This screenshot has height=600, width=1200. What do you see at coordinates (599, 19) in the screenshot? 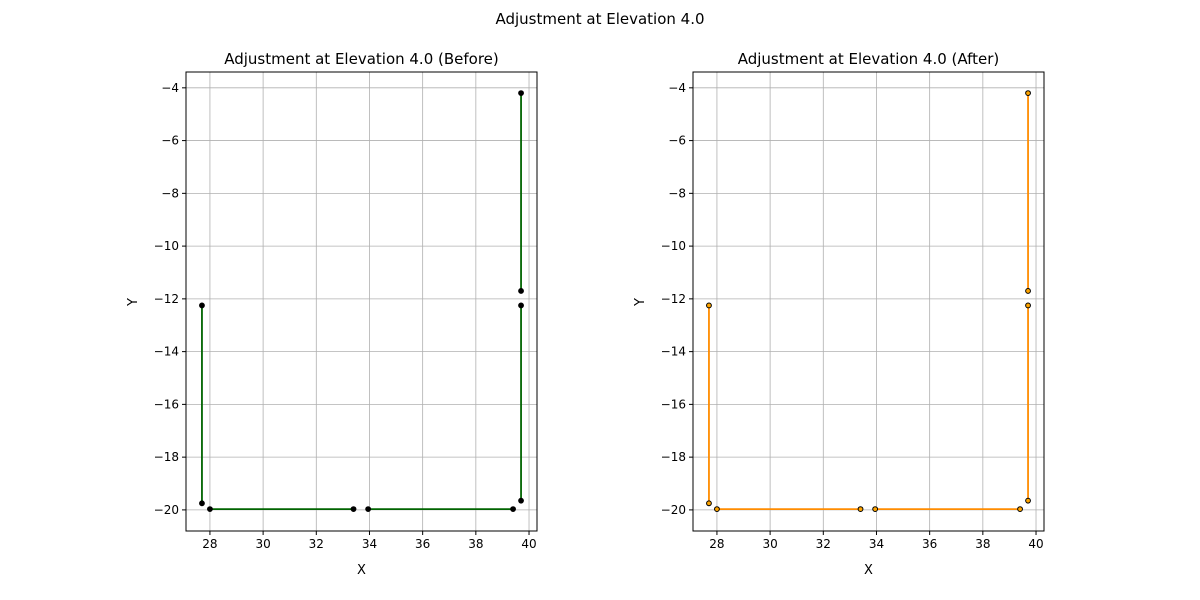
I see `figure-suptitle: Adjustment at Elevation 4.0` at bounding box center [599, 19].